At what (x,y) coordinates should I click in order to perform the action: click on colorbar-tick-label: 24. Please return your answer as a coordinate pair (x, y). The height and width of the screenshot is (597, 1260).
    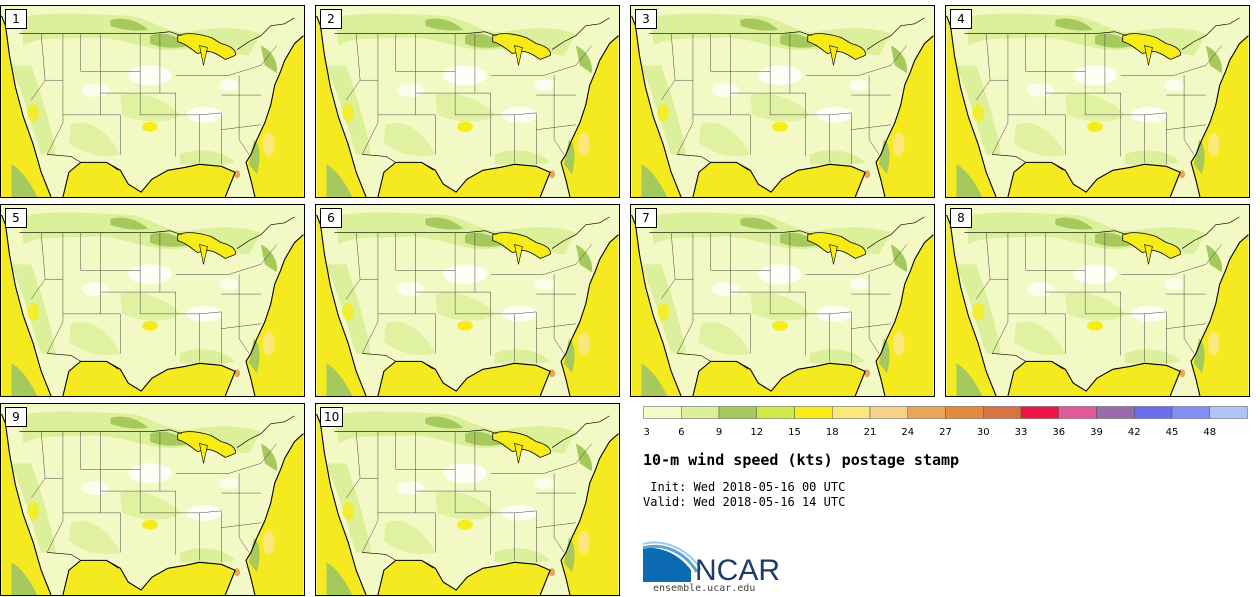
    Looking at the image, I should click on (907, 432).